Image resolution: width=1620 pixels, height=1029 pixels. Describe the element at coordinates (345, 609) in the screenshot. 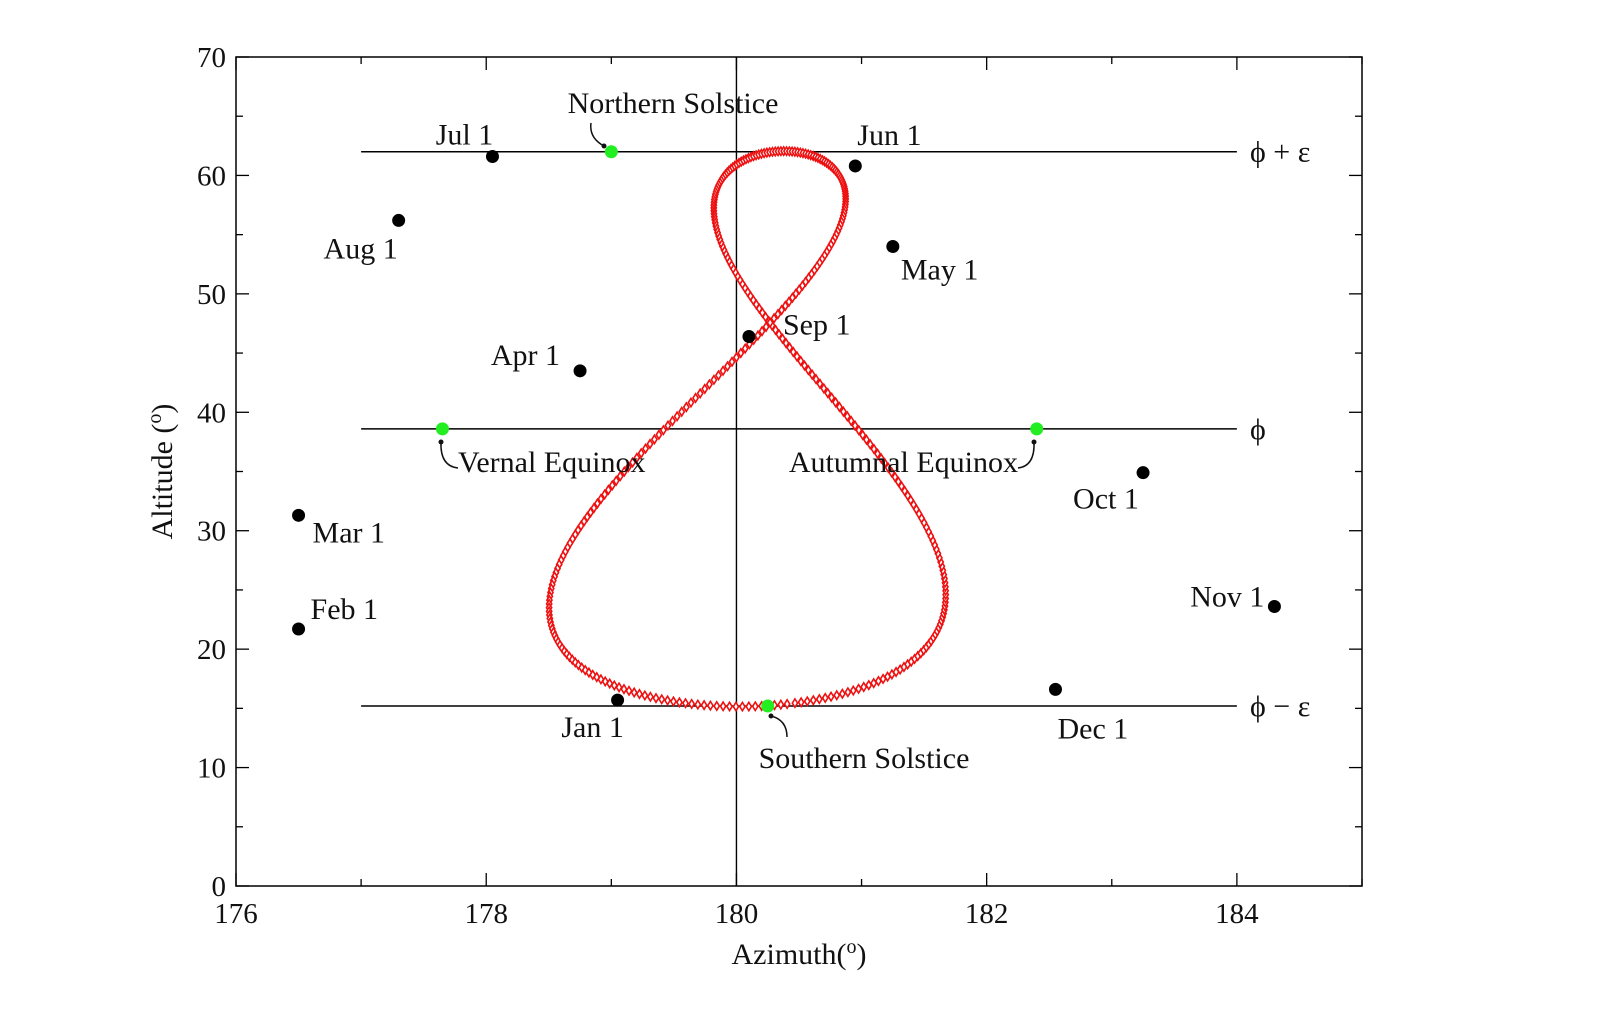

I see `month-label: Feb 1` at that location.